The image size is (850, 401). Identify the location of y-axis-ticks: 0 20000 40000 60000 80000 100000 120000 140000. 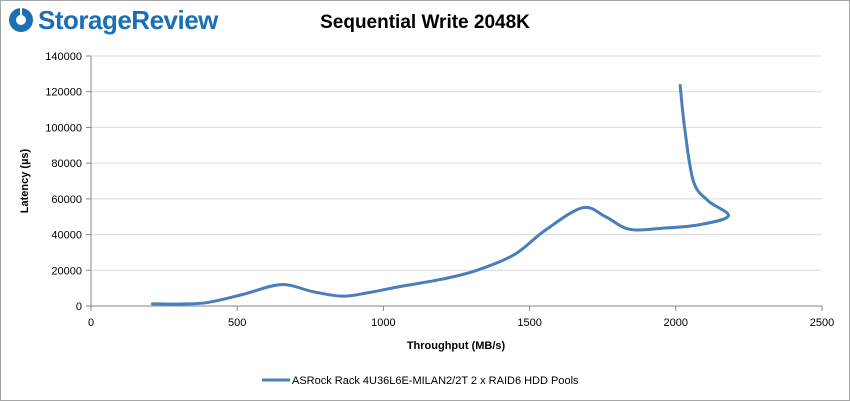
(68, 182).